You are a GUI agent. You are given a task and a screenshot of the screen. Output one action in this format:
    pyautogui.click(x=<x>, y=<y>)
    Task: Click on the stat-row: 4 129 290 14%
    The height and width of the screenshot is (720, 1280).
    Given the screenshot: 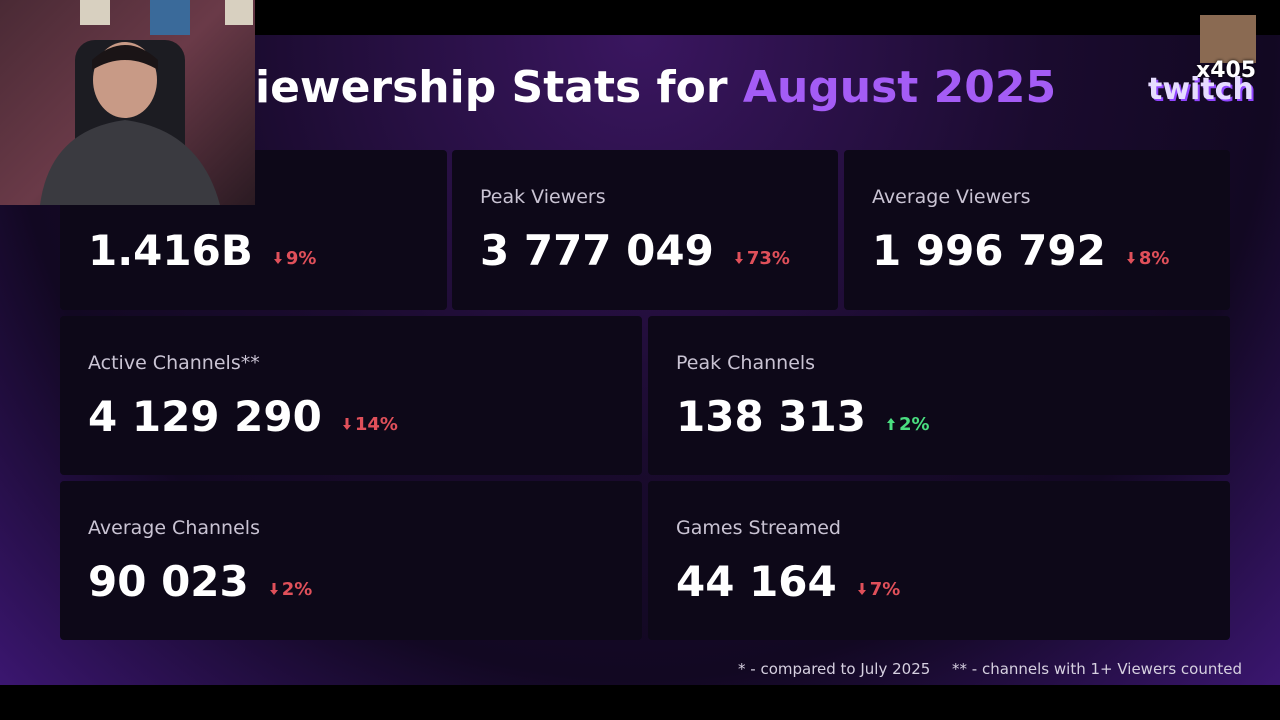 What is the action you would take?
    pyautogui.click(x=243, y=416)
    